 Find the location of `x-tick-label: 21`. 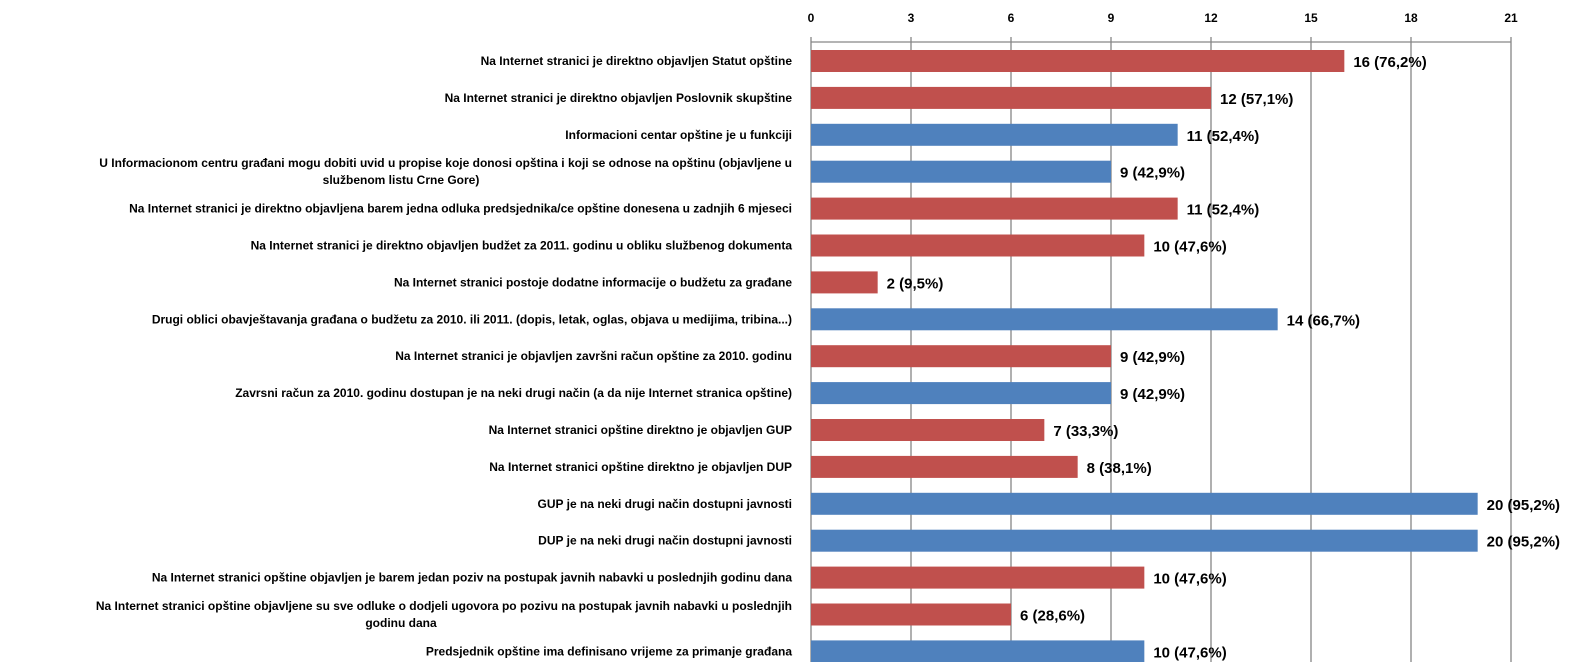

x-tick-label: 21 is located at coordinates (1511, 18).